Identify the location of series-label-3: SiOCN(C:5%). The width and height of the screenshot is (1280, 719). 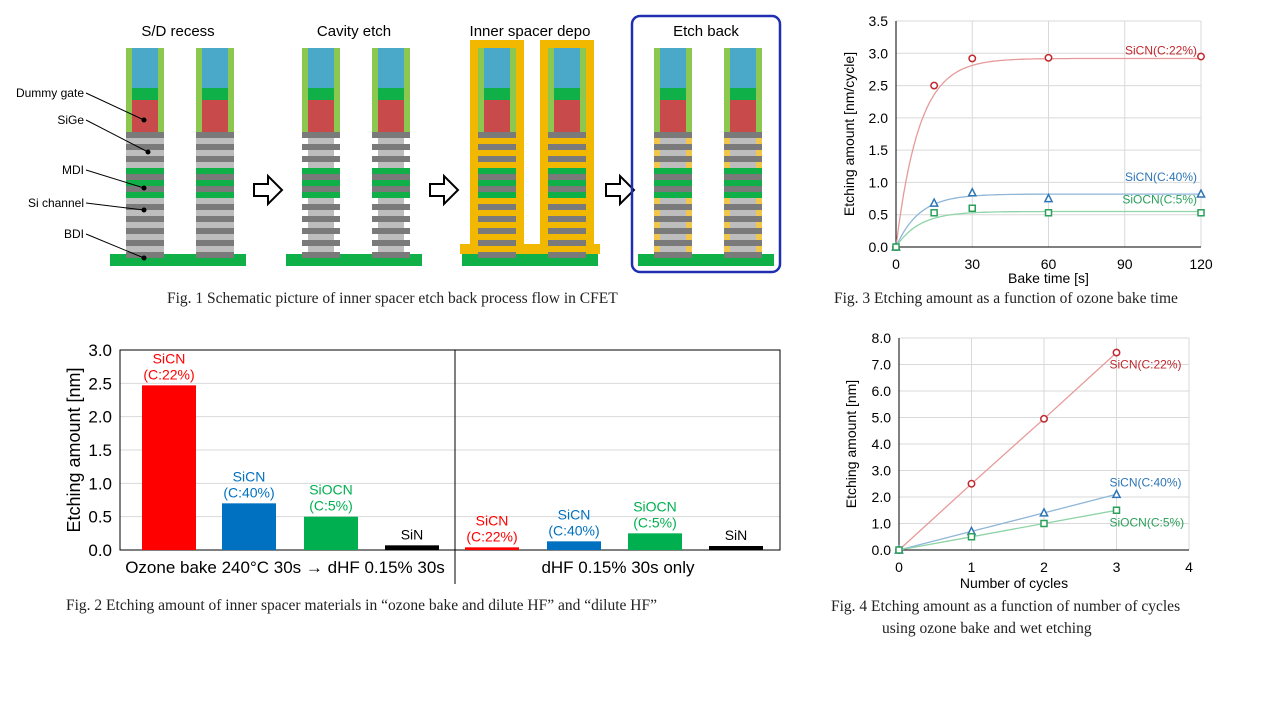
(1159, 200).